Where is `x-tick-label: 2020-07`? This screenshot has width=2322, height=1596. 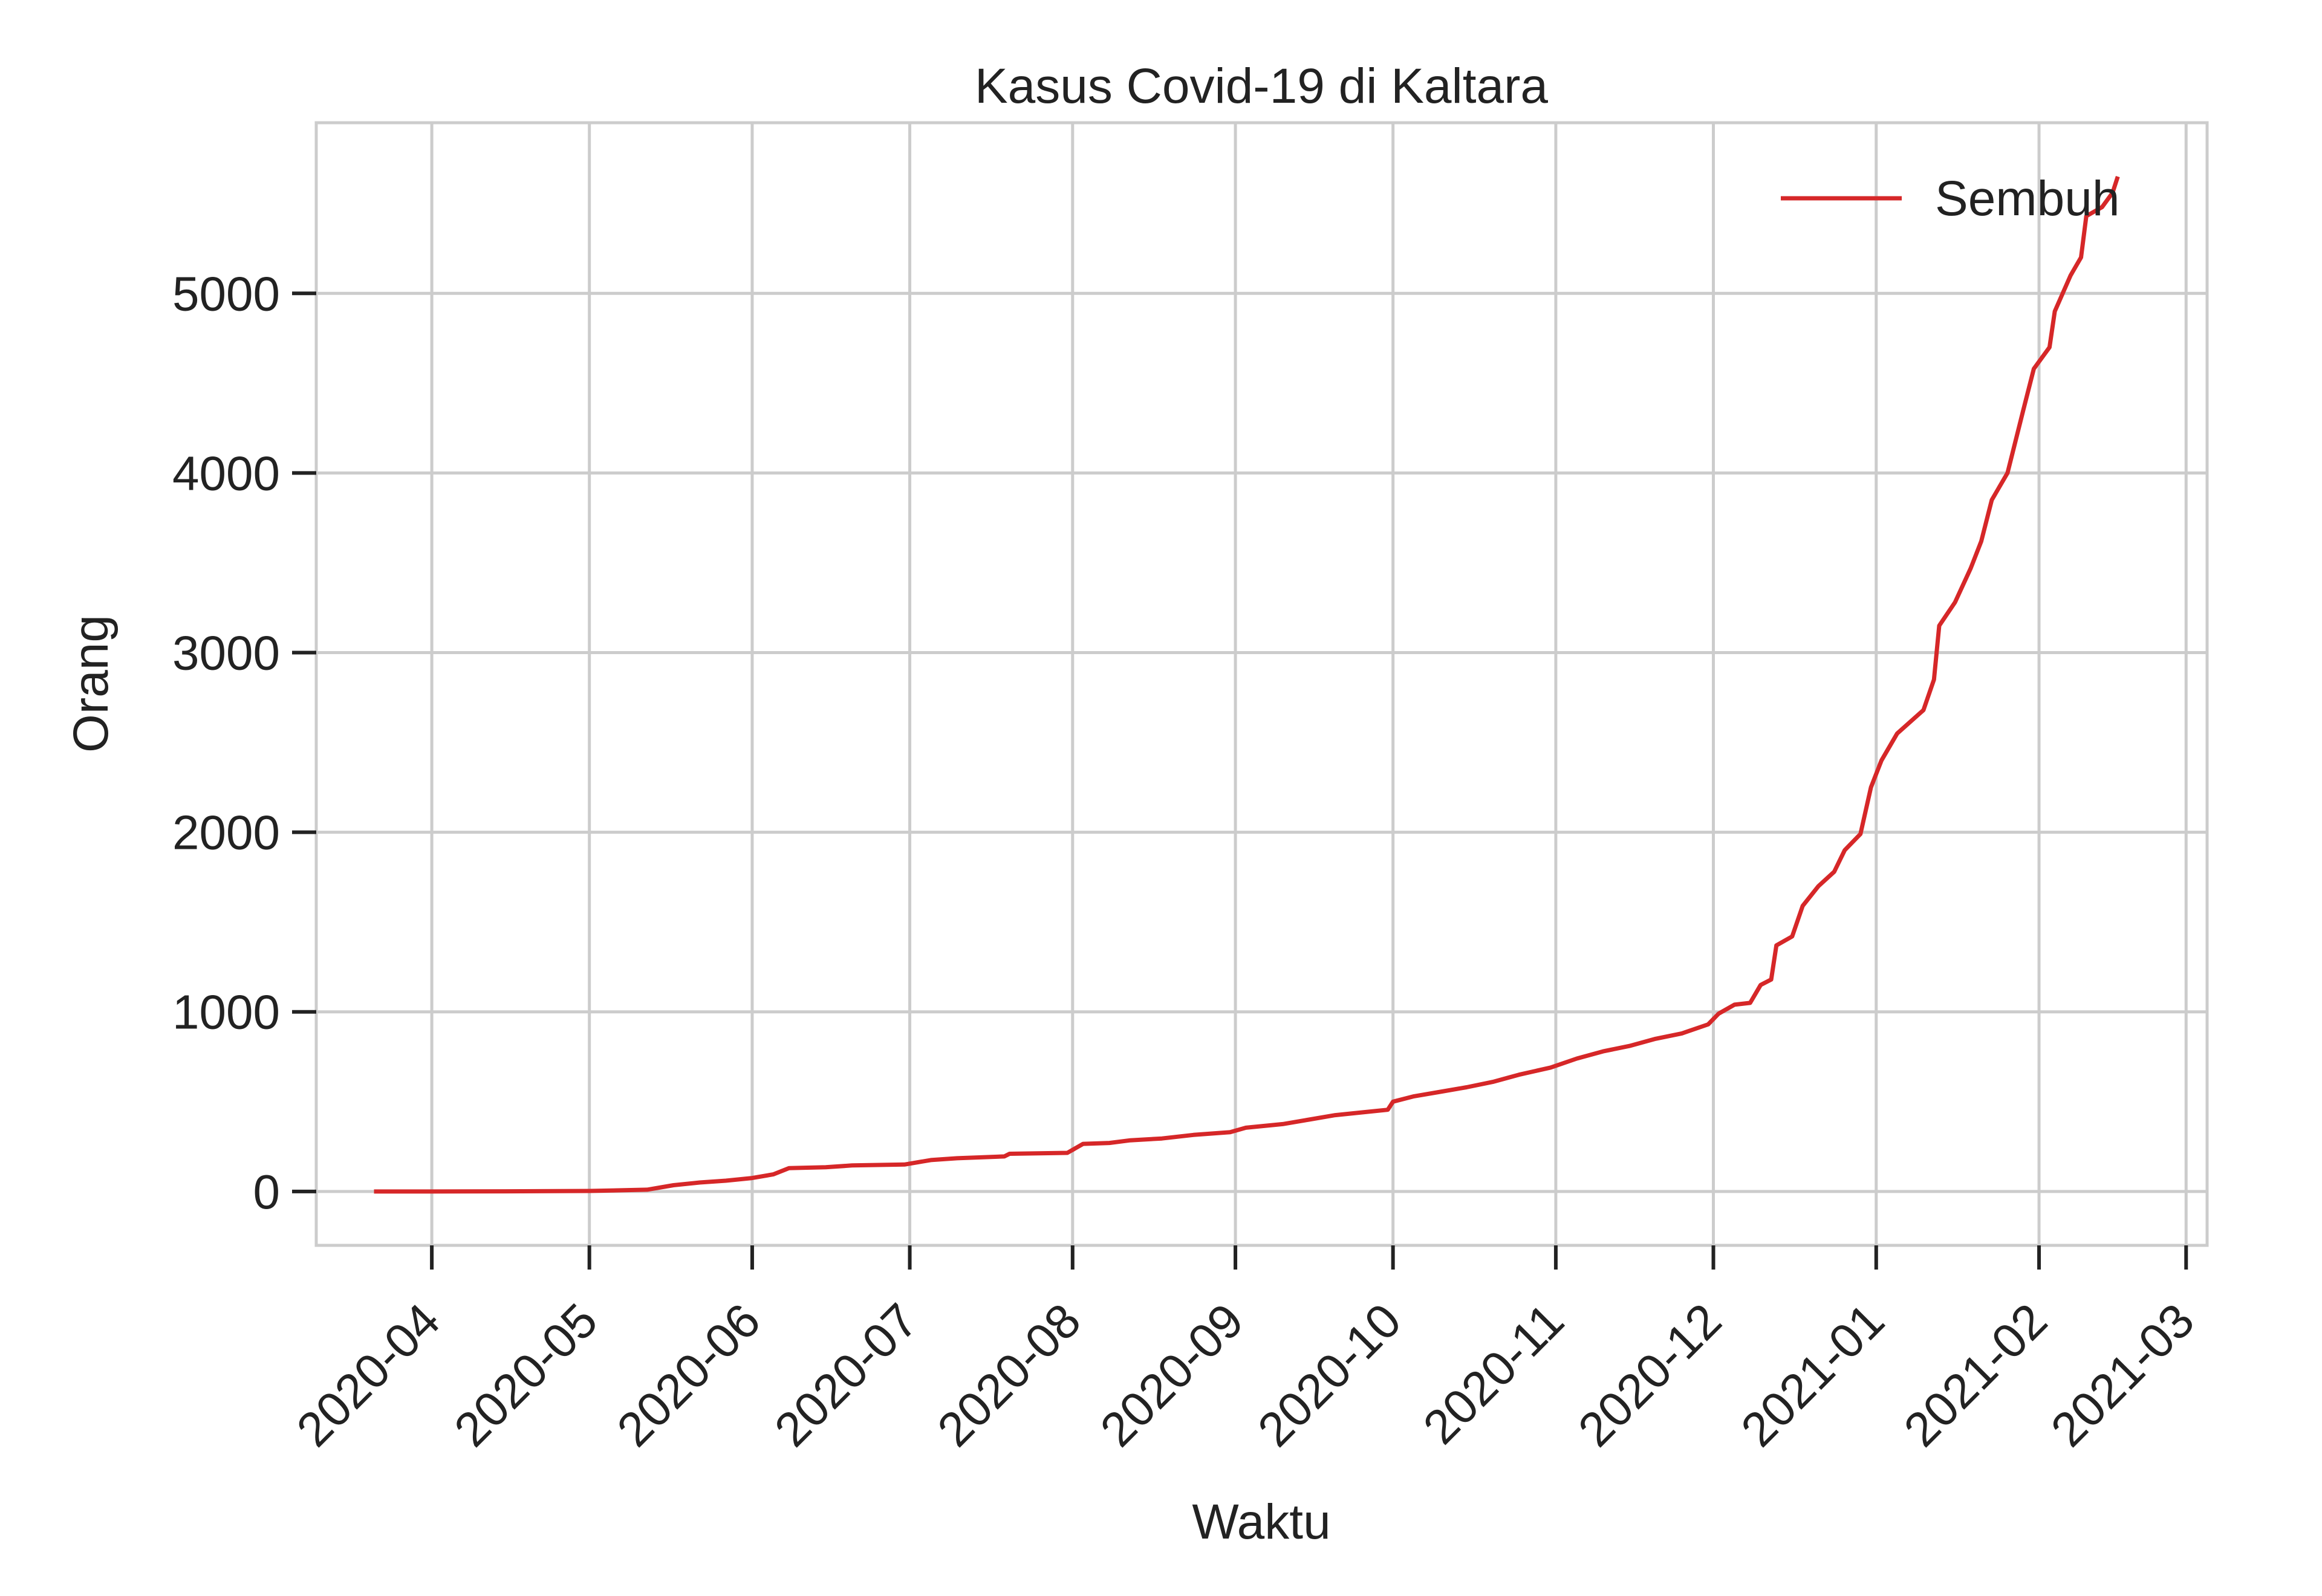
x-tick-label: 2020-07 is located at coordinates (846, 1375).